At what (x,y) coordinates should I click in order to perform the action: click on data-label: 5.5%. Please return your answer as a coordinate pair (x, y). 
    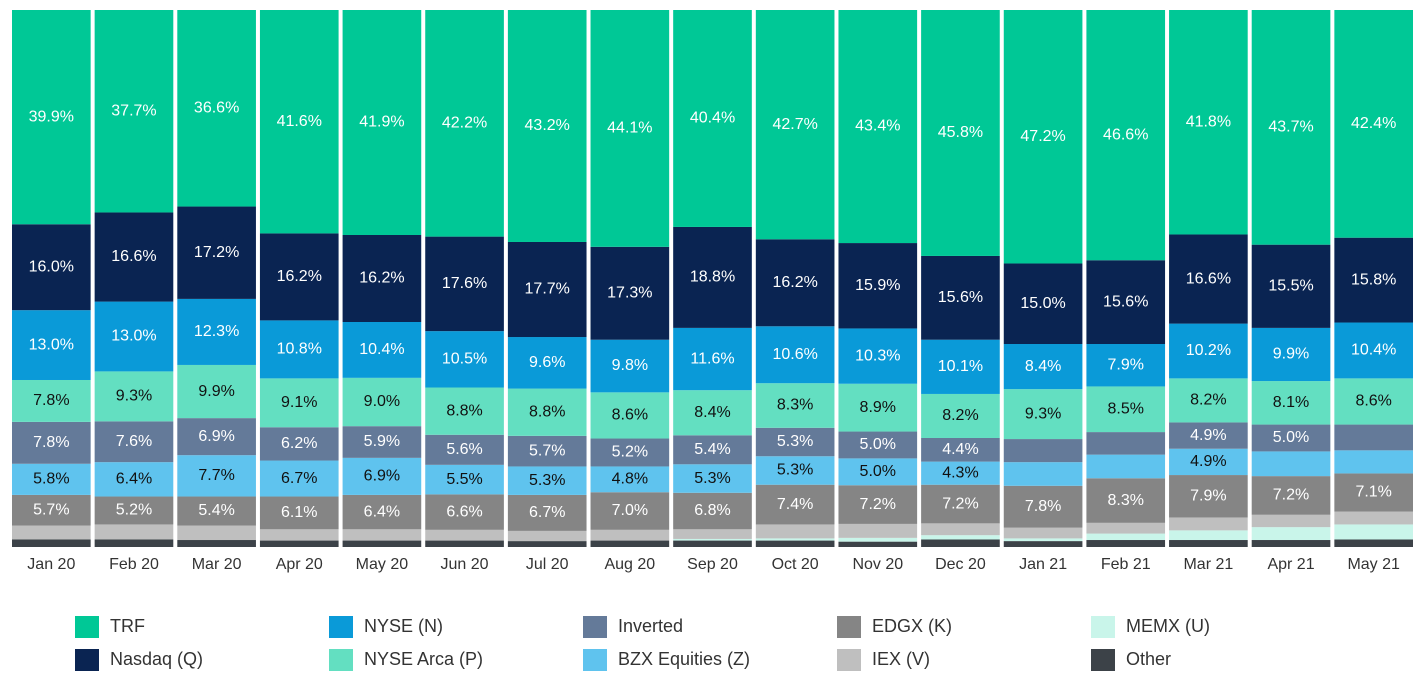
    Looking at the image, I should click on (464, 479).